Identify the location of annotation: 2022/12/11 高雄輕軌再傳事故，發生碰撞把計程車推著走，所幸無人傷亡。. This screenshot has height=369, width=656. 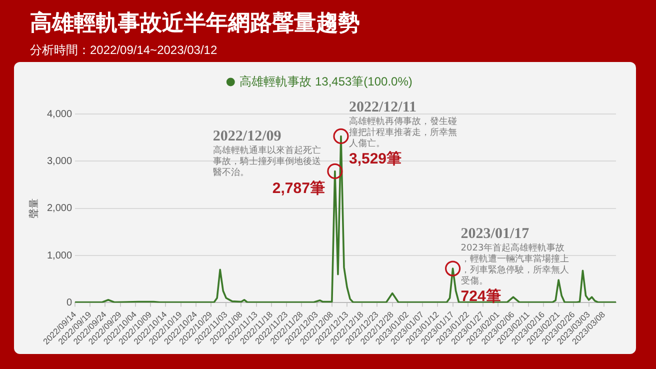
(402, 124).